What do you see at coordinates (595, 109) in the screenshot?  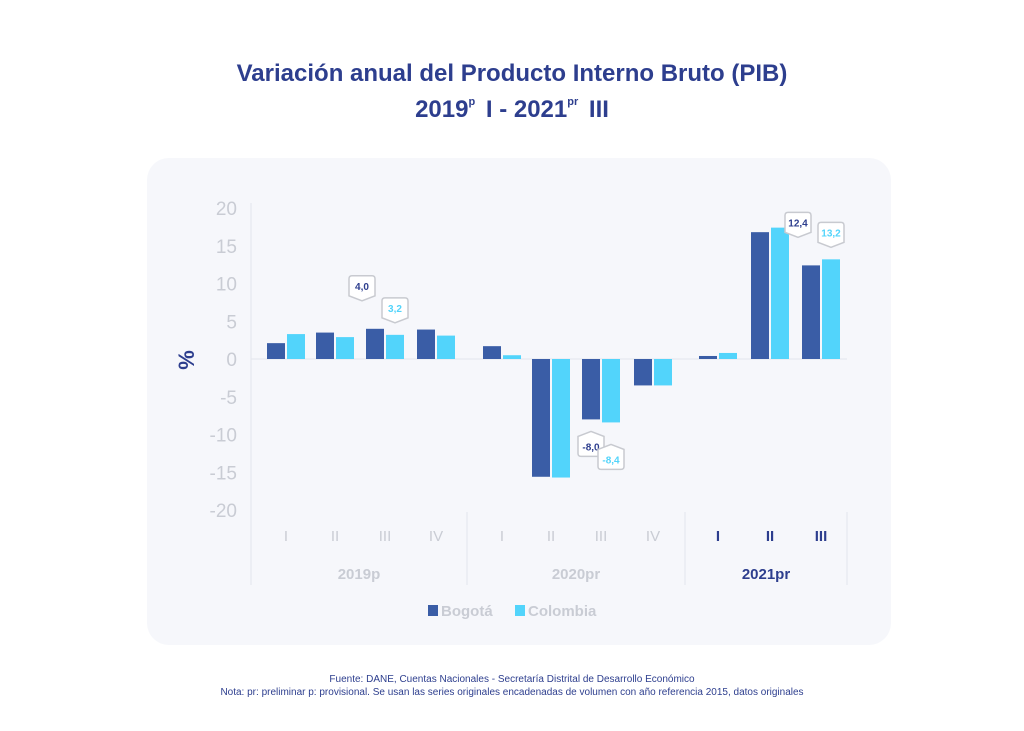 I see `subtitle-end: III` at bounding box center [595, 109].